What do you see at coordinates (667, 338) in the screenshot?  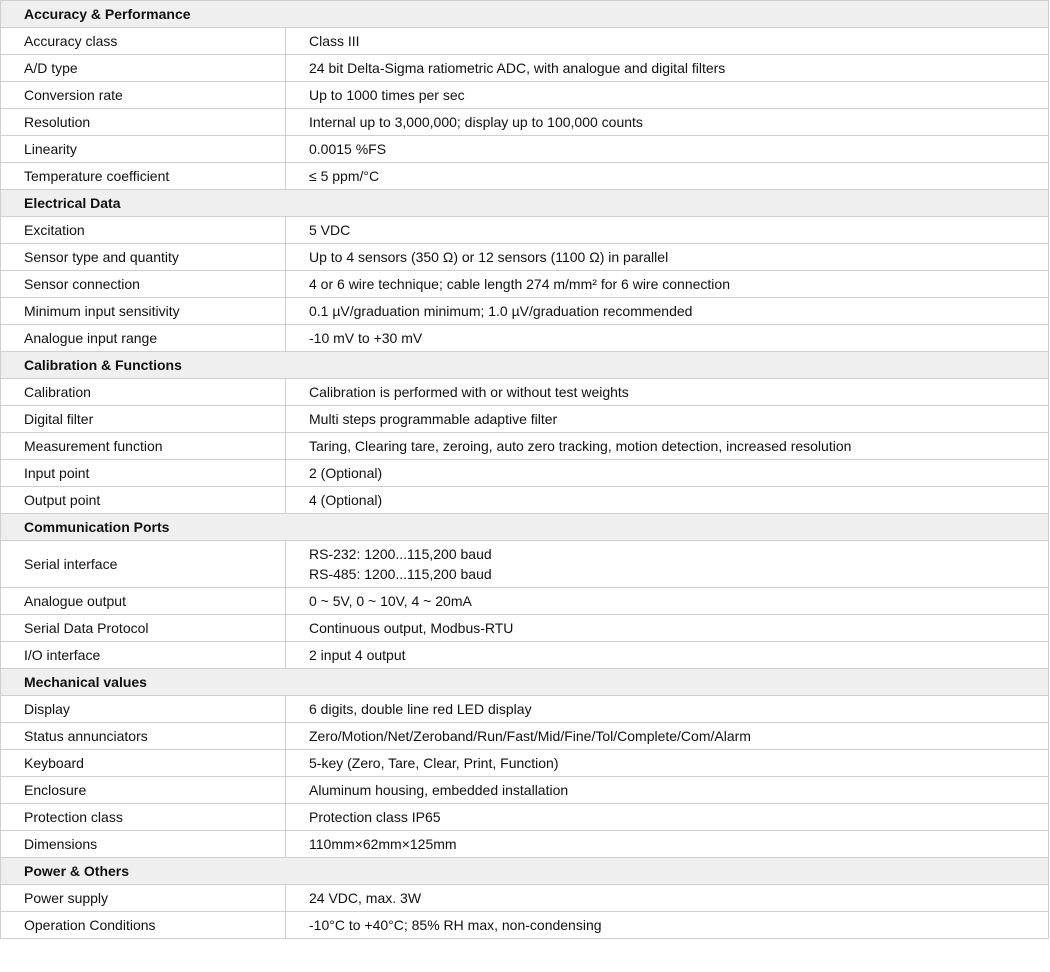 I see `spec-value: -10 mV to +30 mV` at bounding box center [667, 338].